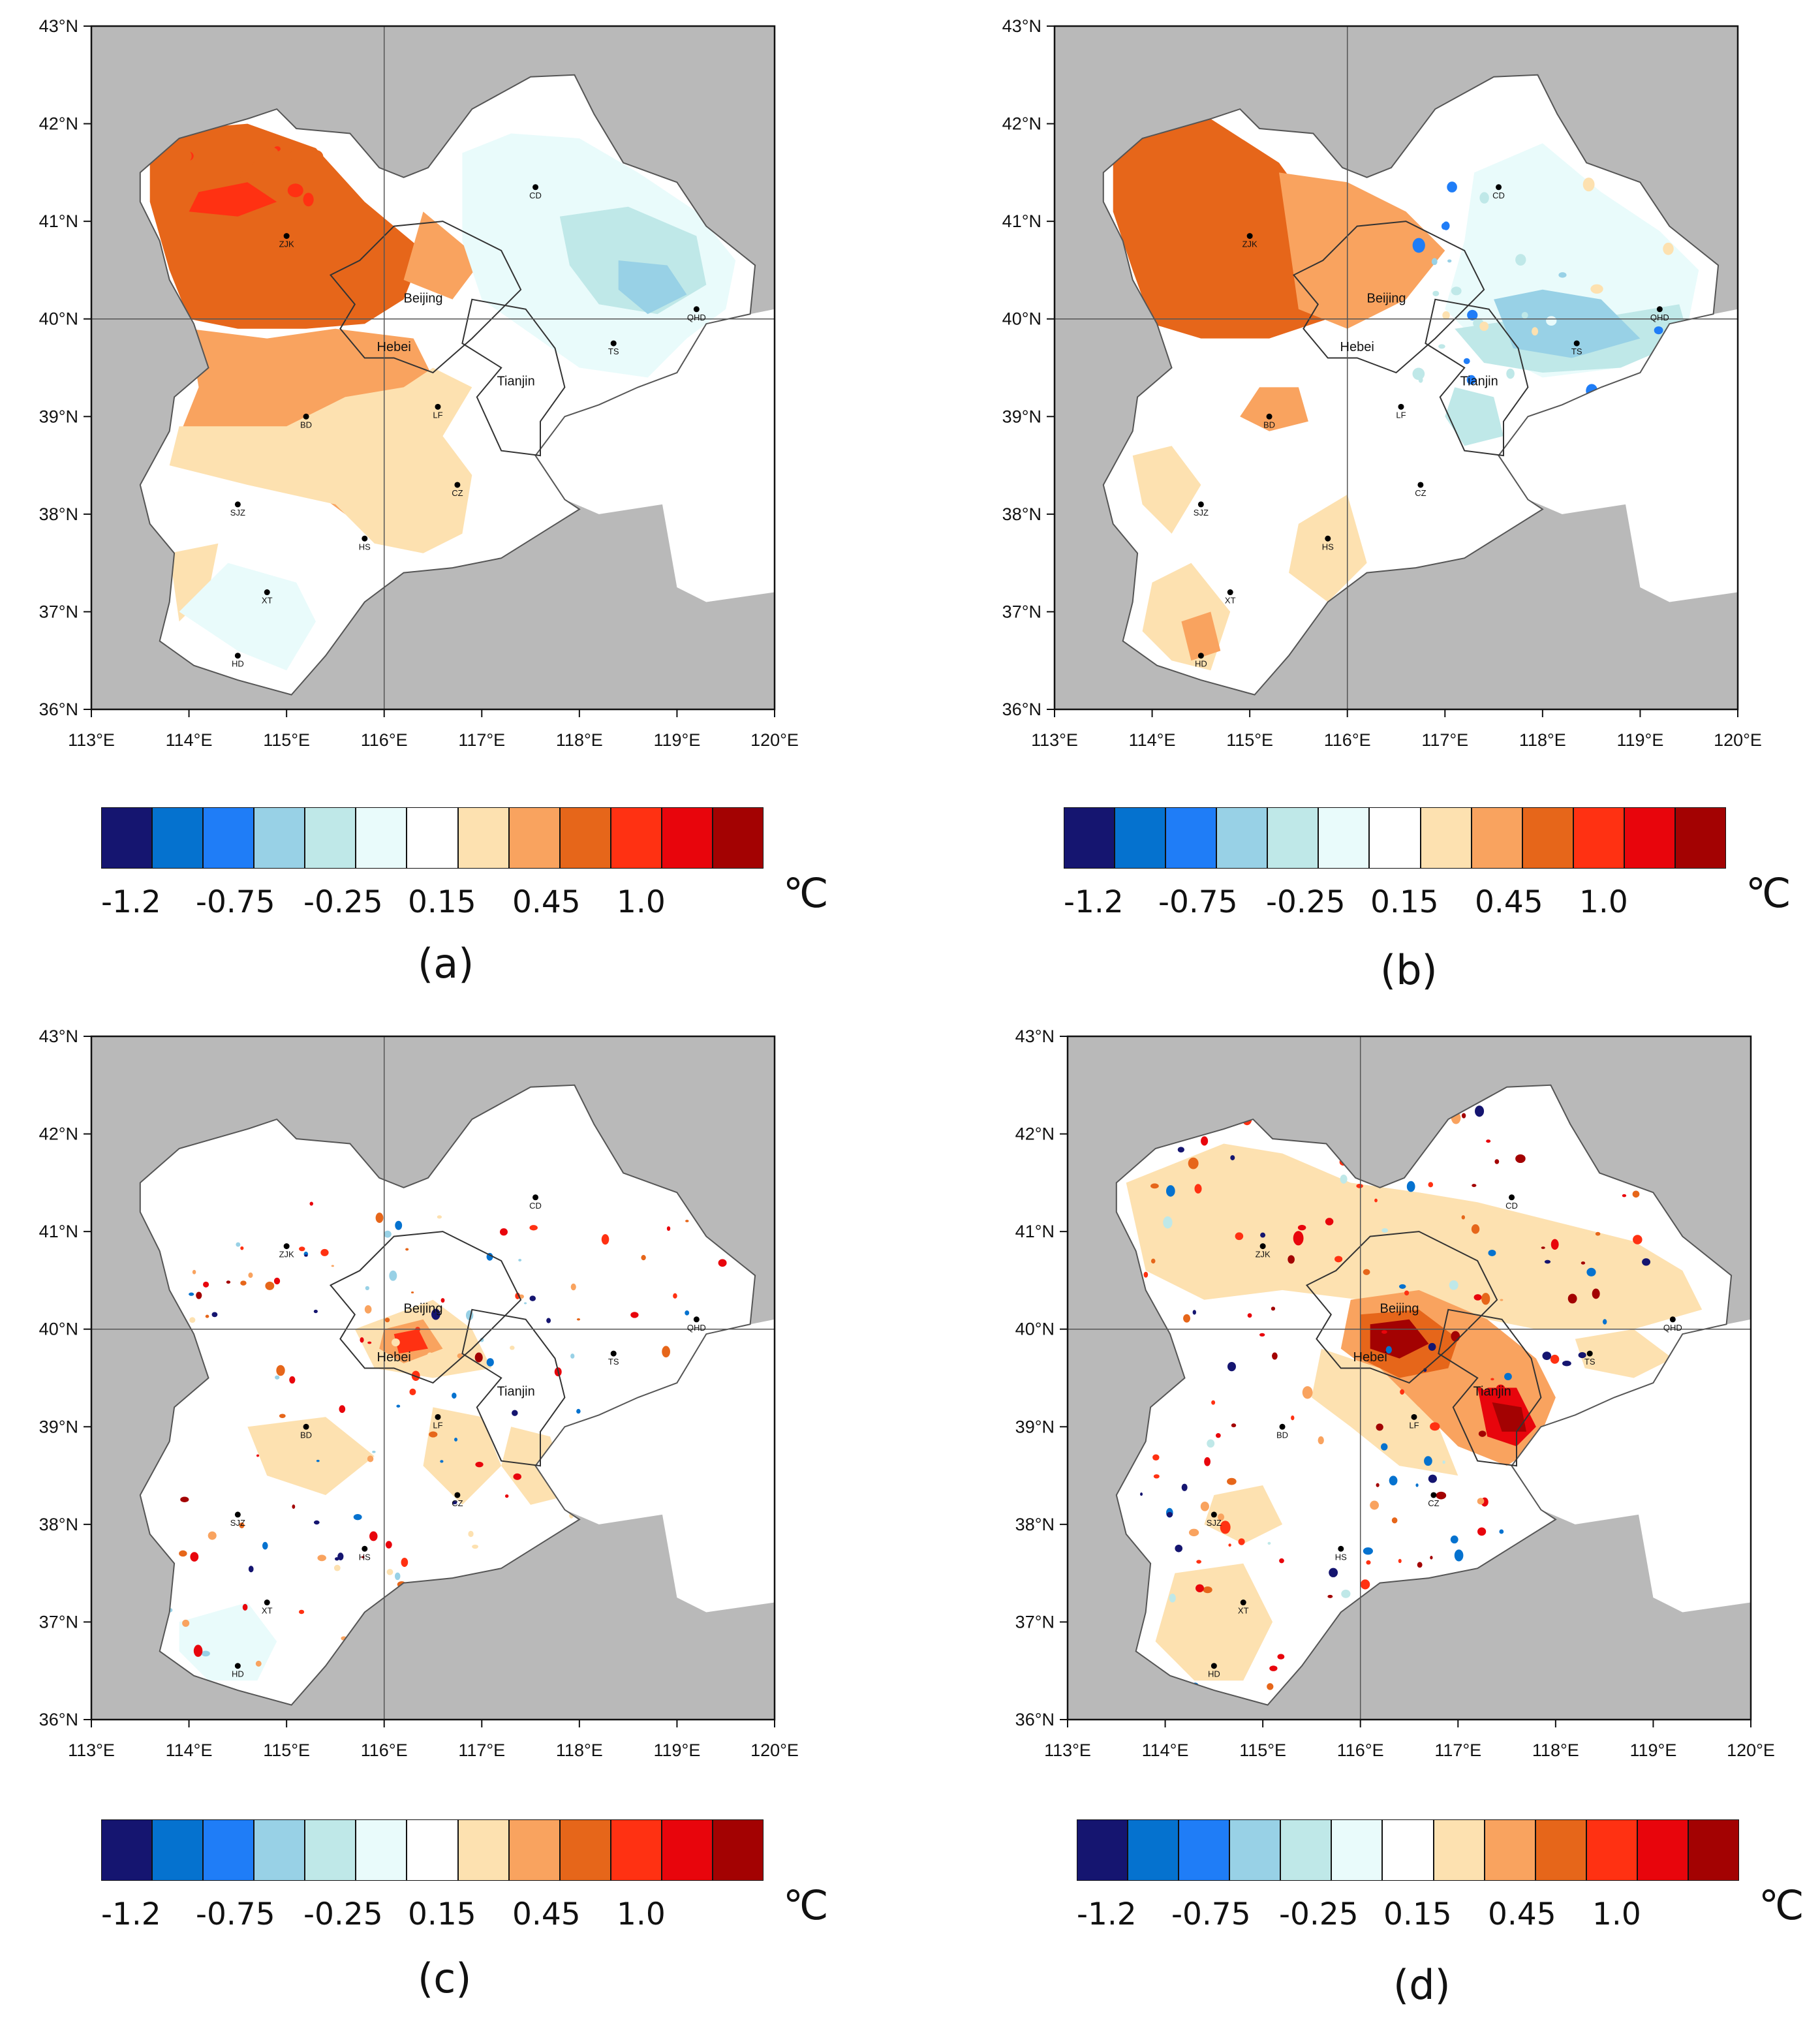 The width and height of the screenshot is (1820, 2025). I want to click on colorbar-tick-label: 1.0, so click(641, 902).